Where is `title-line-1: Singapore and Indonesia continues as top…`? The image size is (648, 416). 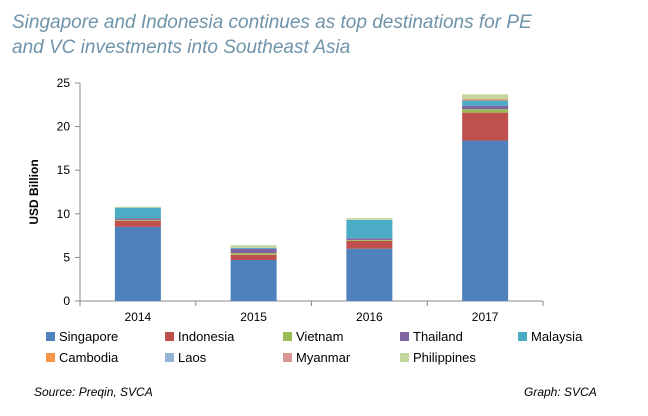 title-line-1: Singapore and Indonesia continues as top… is located at coordinates (272, 22).